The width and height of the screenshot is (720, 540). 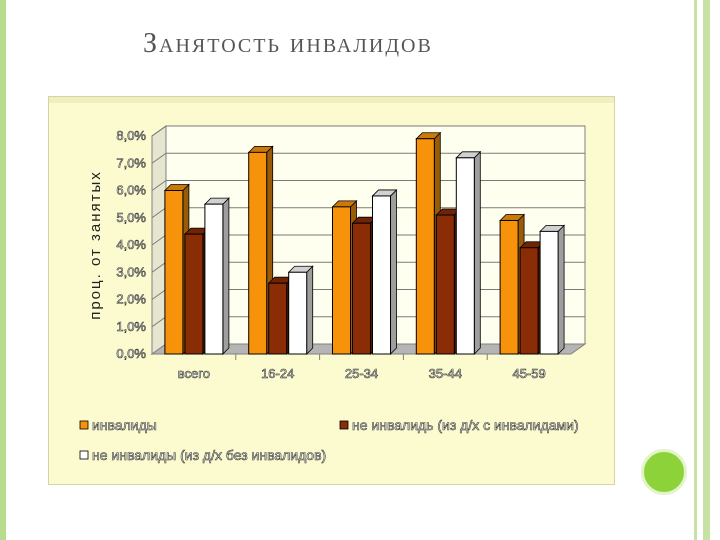 What do you see at coordinates (331, 100) in the screenshot?
I see `chart-frame-top-band` at bounding box center [331, 100].